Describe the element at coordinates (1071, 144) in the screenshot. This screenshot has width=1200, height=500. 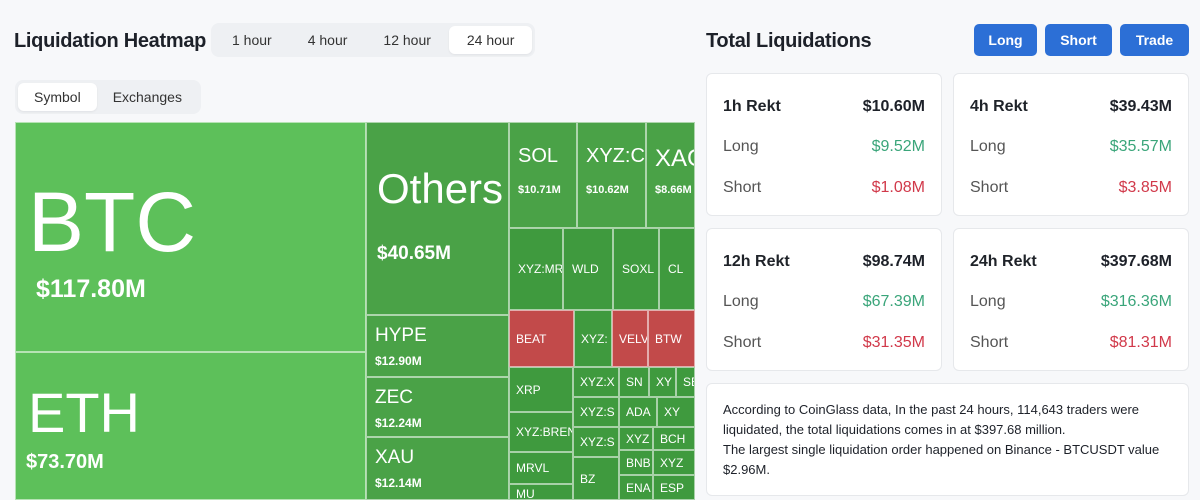
I see `rekt-card-4h: 4h Rekt $39.43M Long $35.57M Short $3.85M` at that location.